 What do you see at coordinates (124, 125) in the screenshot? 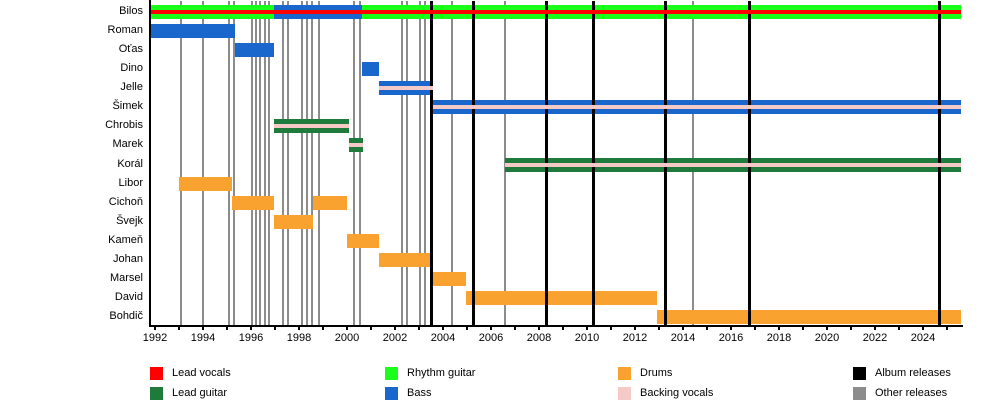
I see `member-label: Chrobis` at bounding box center [124, 125].